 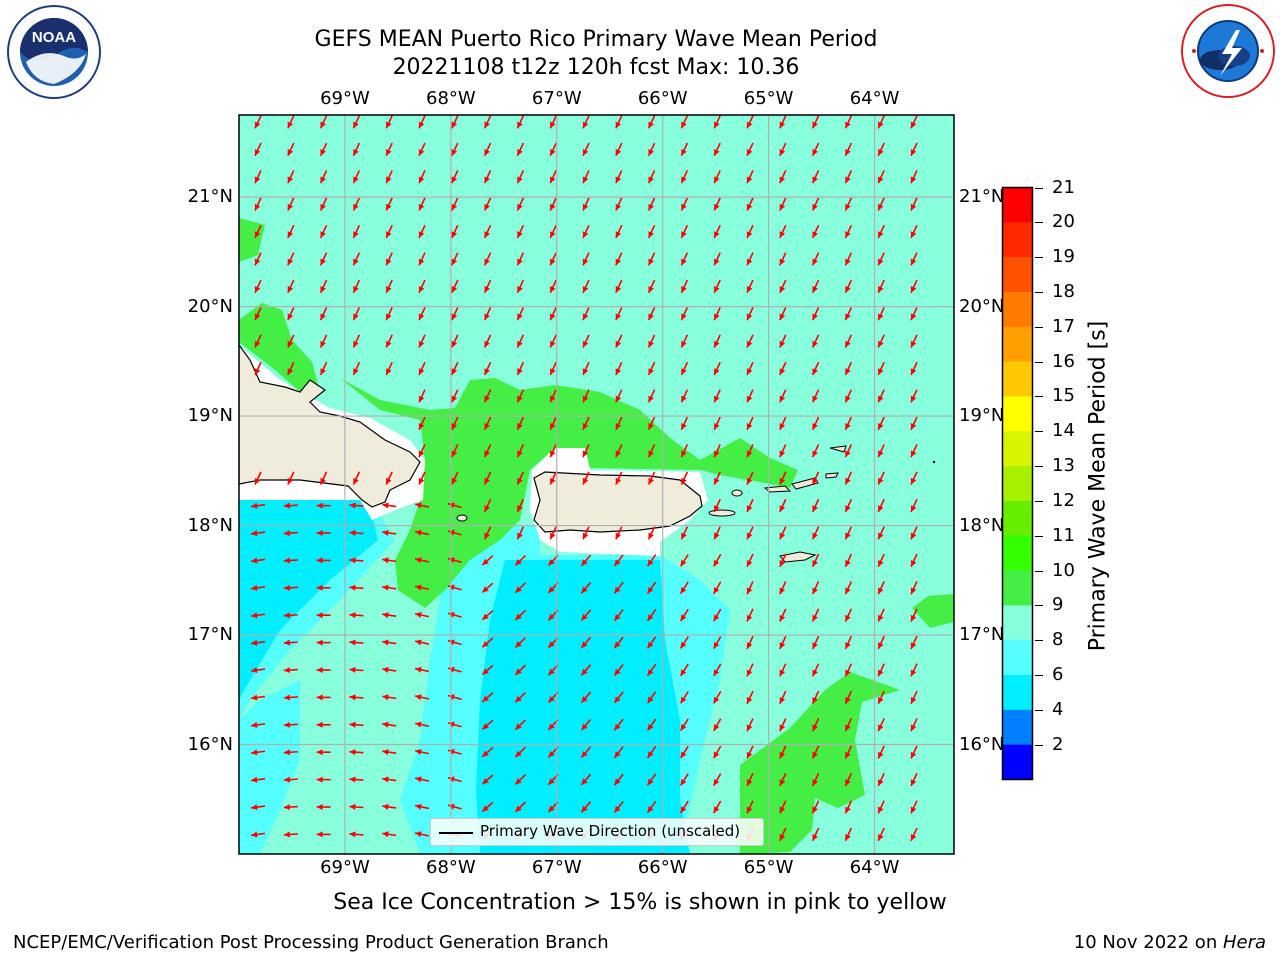 I want to click on legend-line-sample, so click(x=456, y=833).